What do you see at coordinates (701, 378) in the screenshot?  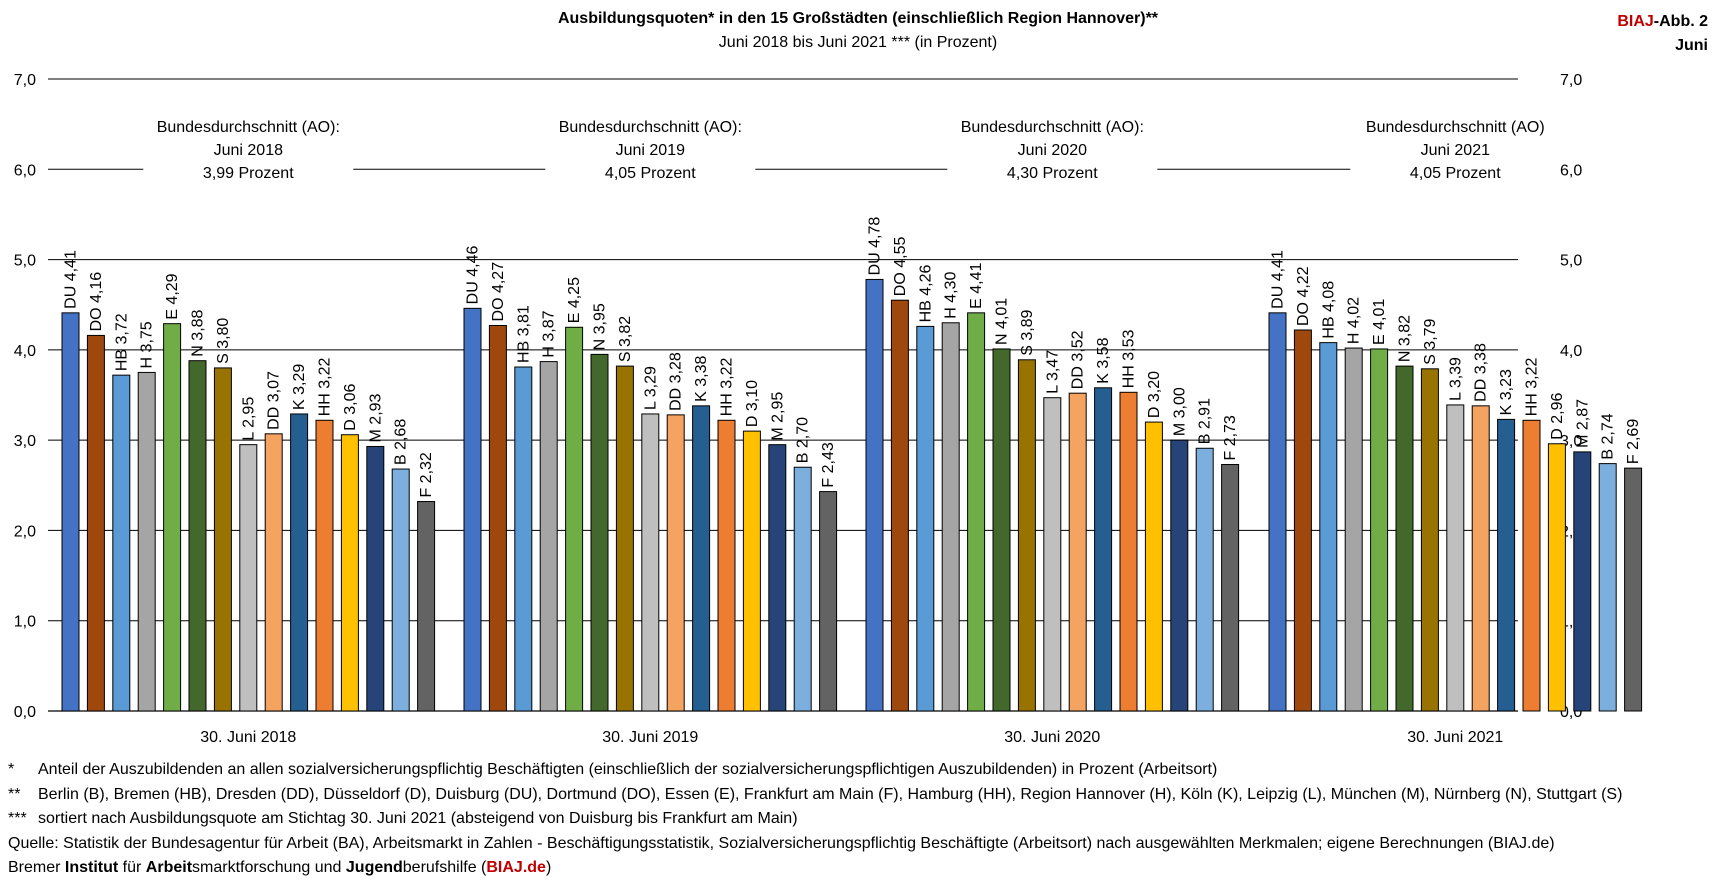 I see `bar-label-k: K 3,38` at bounding box center [701, 378].